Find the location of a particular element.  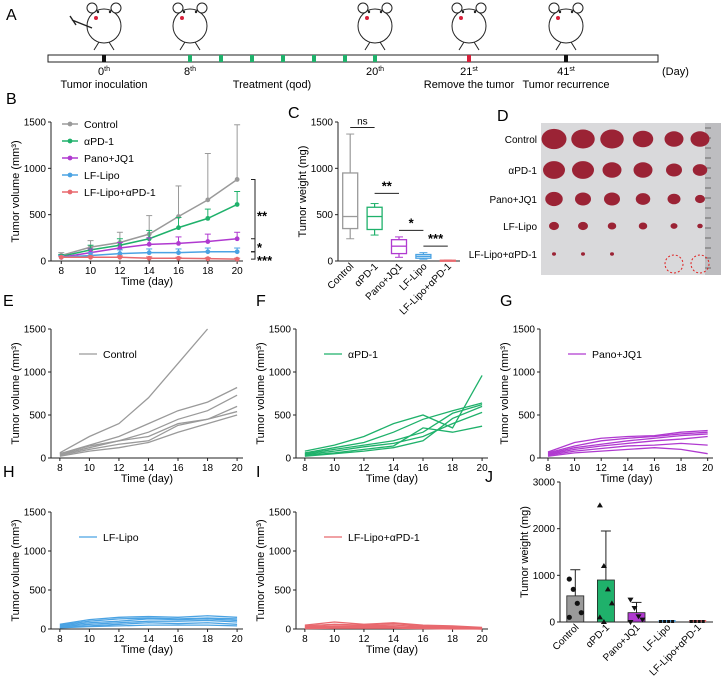

panel-label-h: H is located at coordinates (9, 472).